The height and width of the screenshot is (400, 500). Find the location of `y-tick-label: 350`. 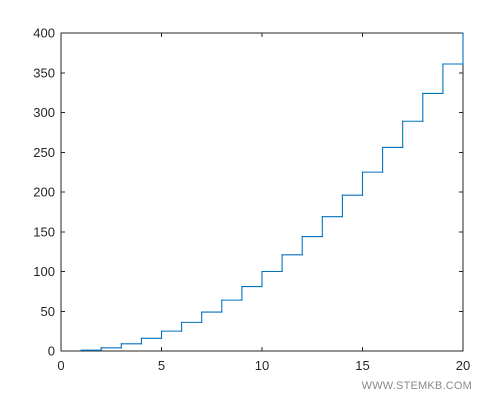

y-tick-label: 350 is located at coordinates (44, 72).